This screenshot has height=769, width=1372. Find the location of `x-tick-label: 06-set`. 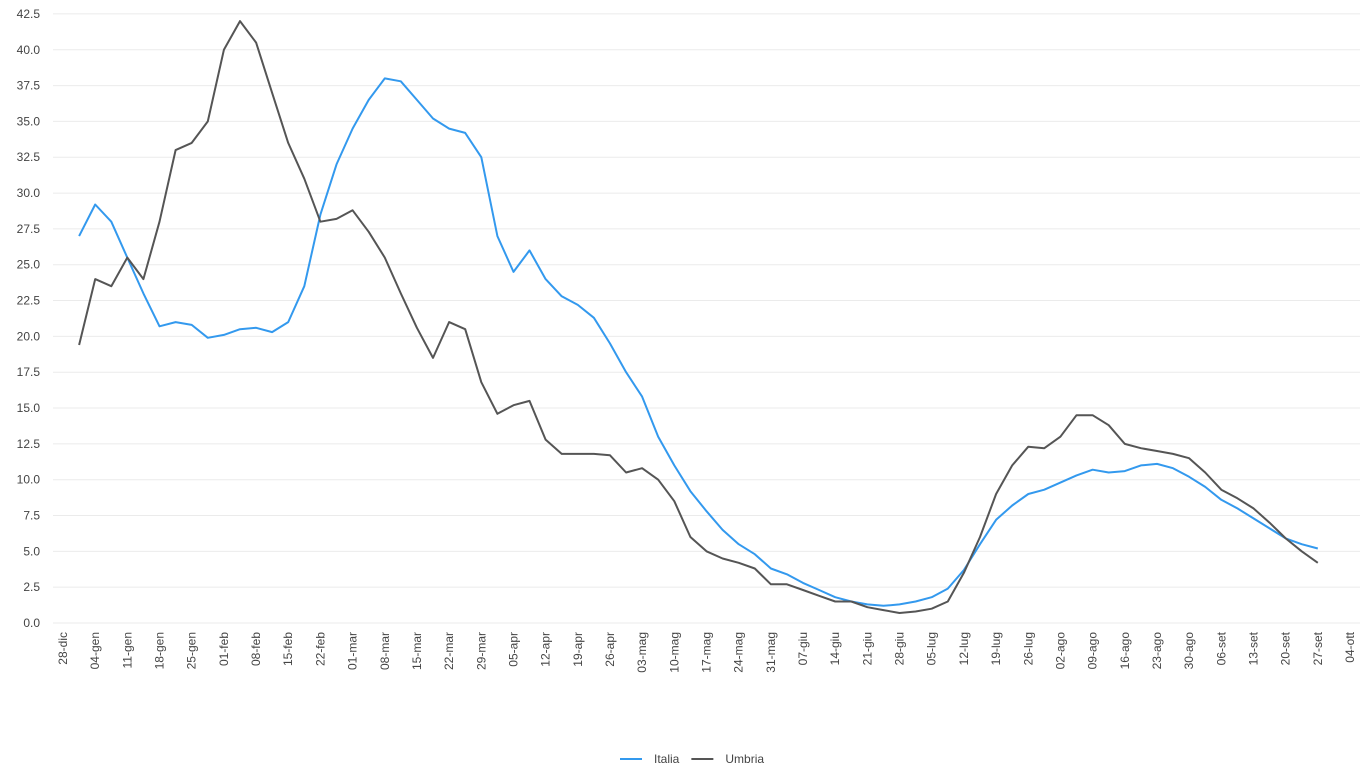

x-tick-label: 06-set is located at coordinates (1221, 648).